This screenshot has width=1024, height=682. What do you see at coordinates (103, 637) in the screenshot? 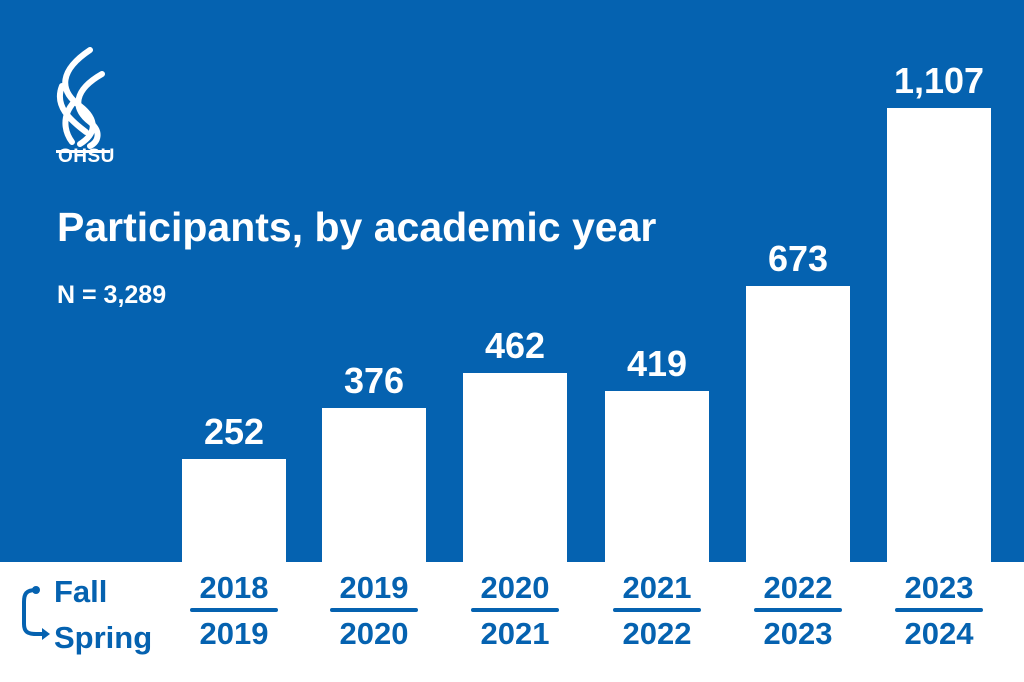
I see `legend-spring-label: Spring` at bounding box center [103, 637].